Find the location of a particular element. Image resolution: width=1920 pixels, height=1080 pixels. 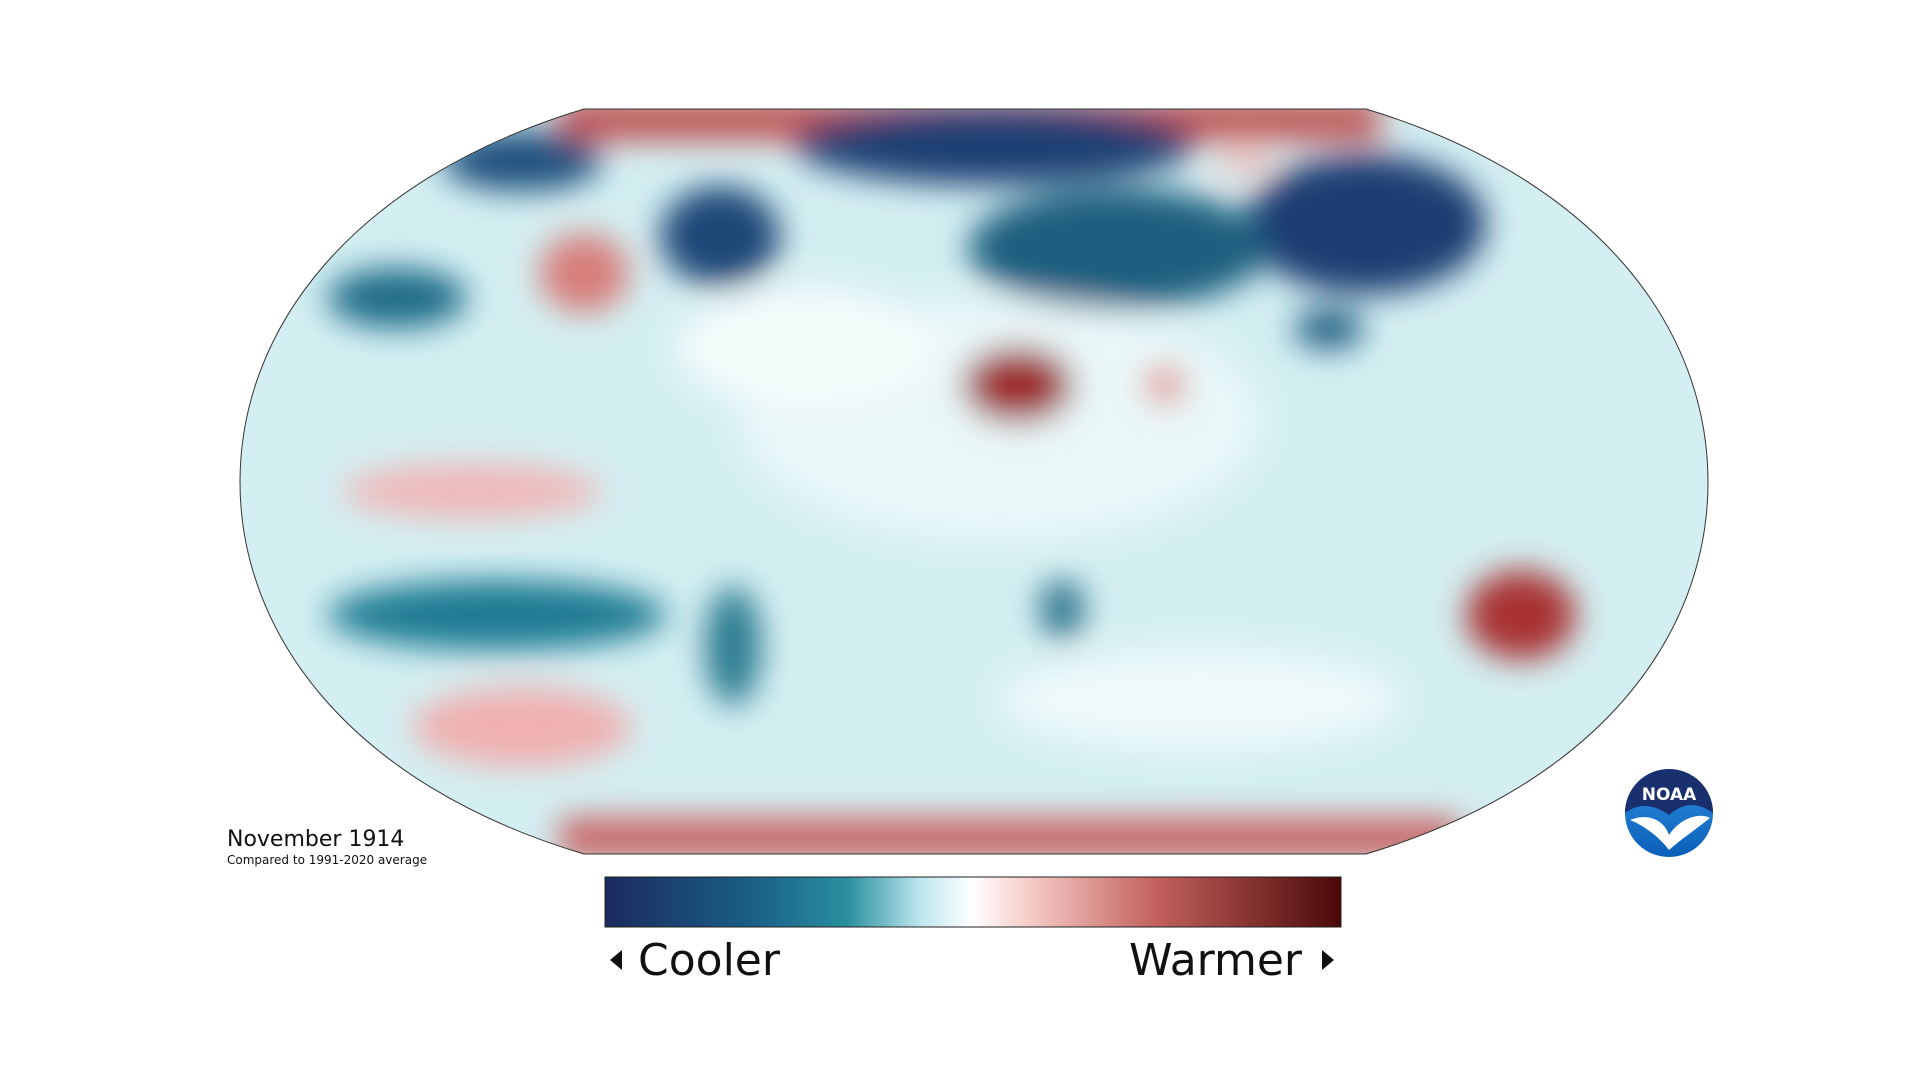

map-subtitle: Compared to 1991-2020 average is located at coordinates (327, 860).